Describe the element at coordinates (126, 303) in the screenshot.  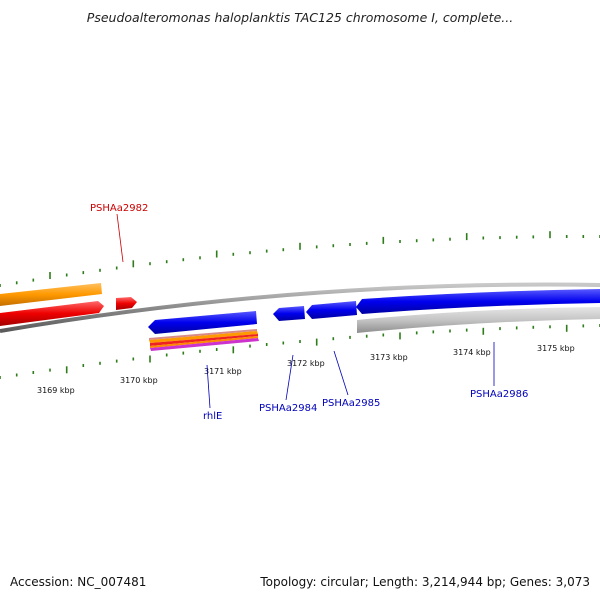
I see `gene-red-small` at that location.